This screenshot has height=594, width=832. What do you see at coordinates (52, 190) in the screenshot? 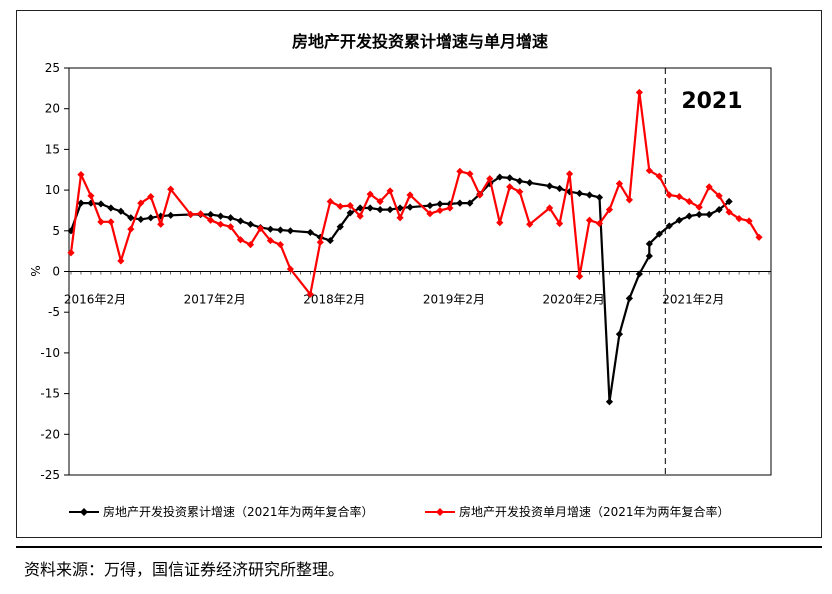
I see `y-tick-label: 10` at bounding box center [52, 190].